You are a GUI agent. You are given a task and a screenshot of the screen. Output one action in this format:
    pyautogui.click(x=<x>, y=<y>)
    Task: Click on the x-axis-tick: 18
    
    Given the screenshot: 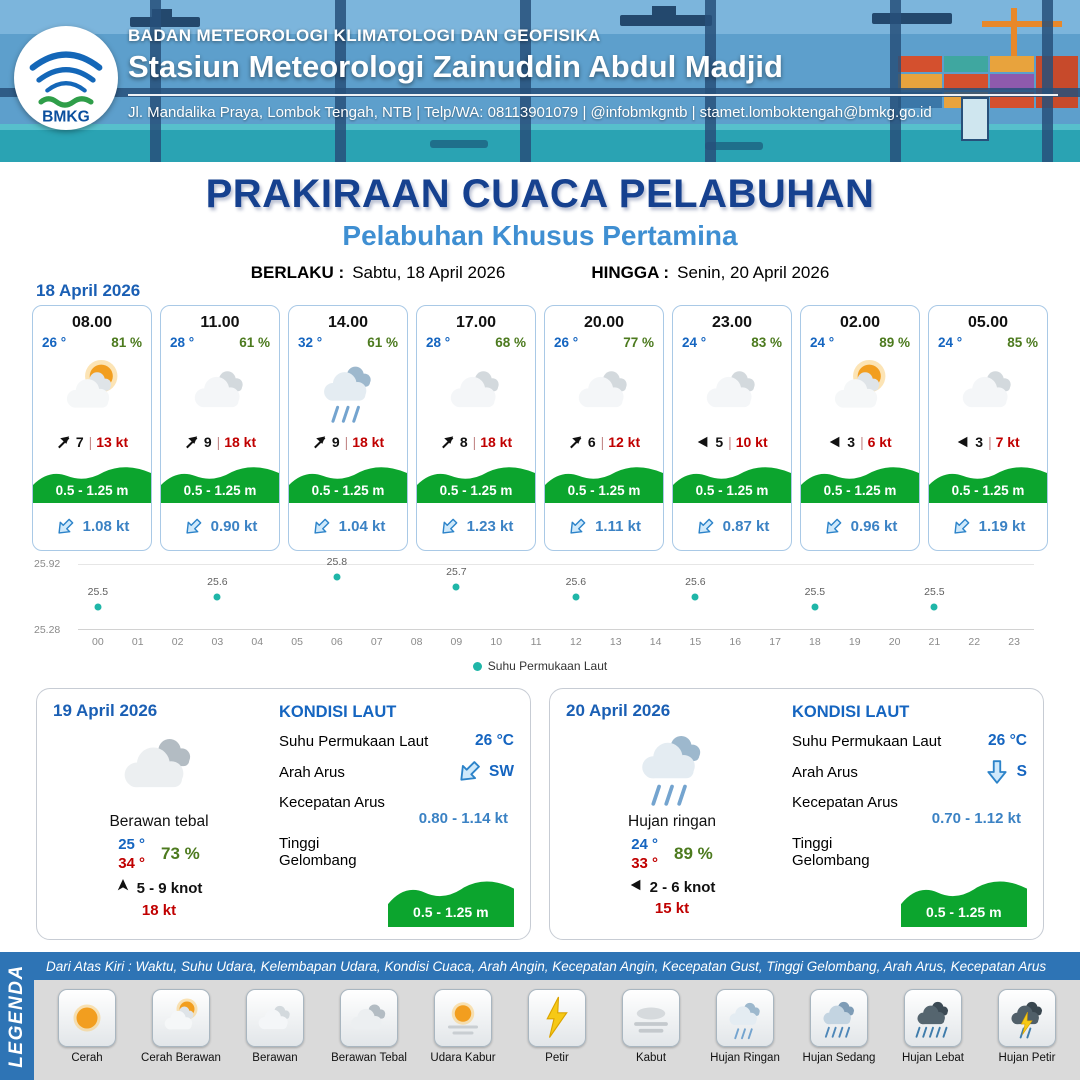 What is the action you would take?
    pyautogui.click(x=815, y=642)
    